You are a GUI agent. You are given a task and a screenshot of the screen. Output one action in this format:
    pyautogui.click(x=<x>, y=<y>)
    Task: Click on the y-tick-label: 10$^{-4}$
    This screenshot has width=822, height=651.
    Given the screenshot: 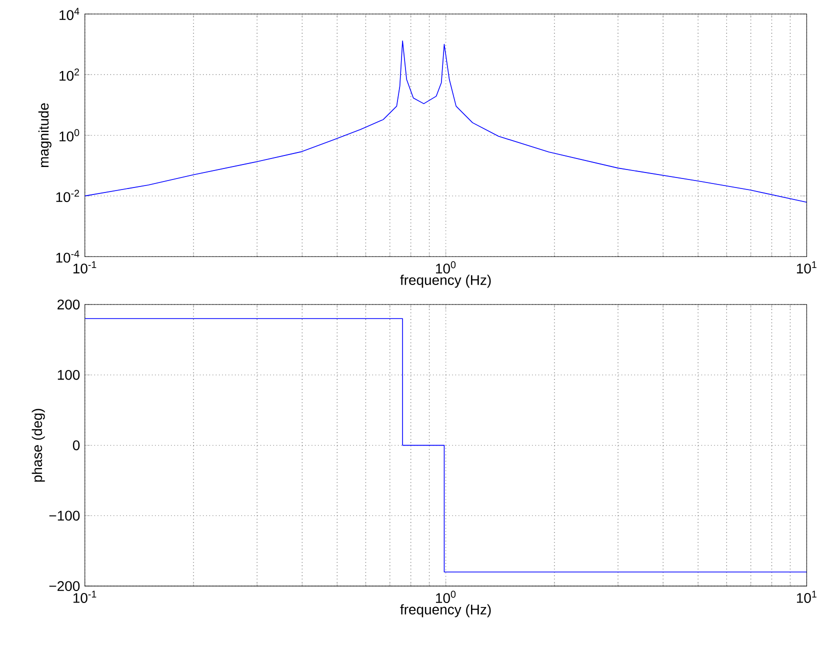 What is the action you would take?
    pyautogui.click(x=68, y=256)
    